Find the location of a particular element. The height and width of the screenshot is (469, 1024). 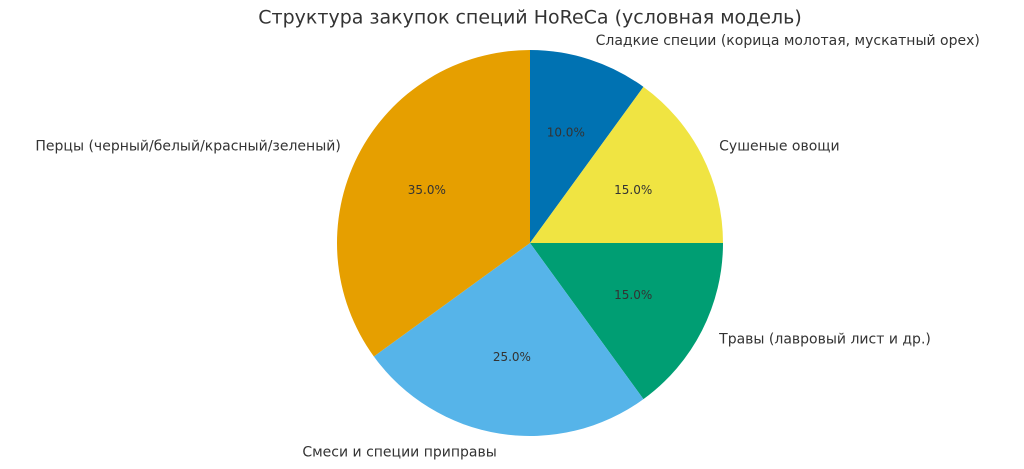

value-label: 10.0% is located at coordinates (566, 132).